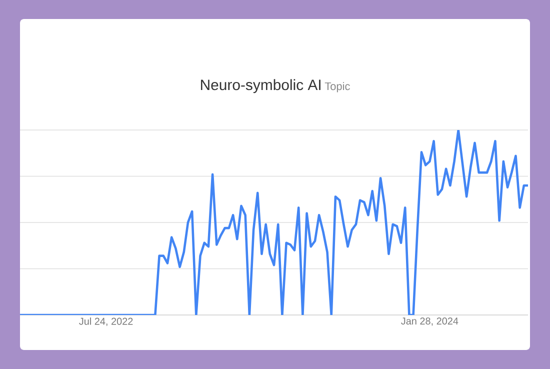 The height and width of the screenshot is (369, 550). I want to click on x-tick-label: Jan 28, 2024, so click(429, 322).